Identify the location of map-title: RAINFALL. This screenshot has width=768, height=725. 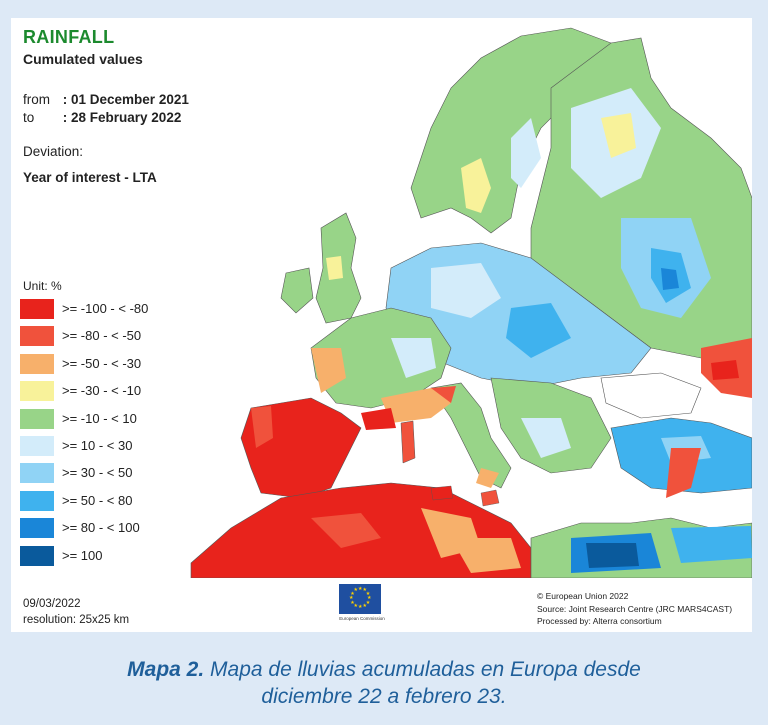
(69, 37).